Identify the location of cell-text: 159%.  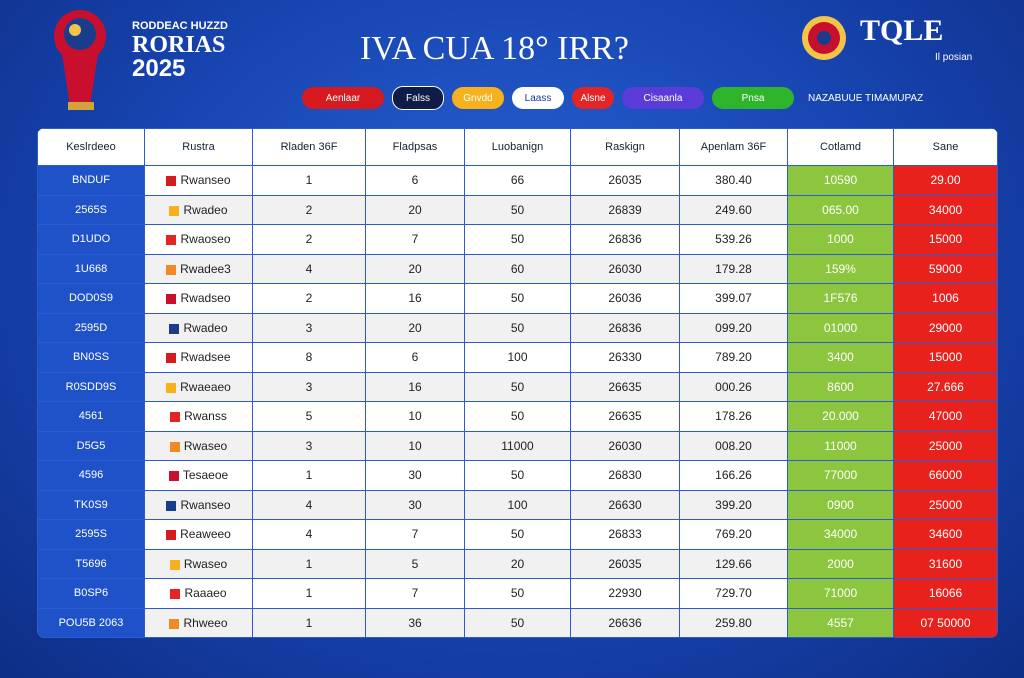
(840, 268).